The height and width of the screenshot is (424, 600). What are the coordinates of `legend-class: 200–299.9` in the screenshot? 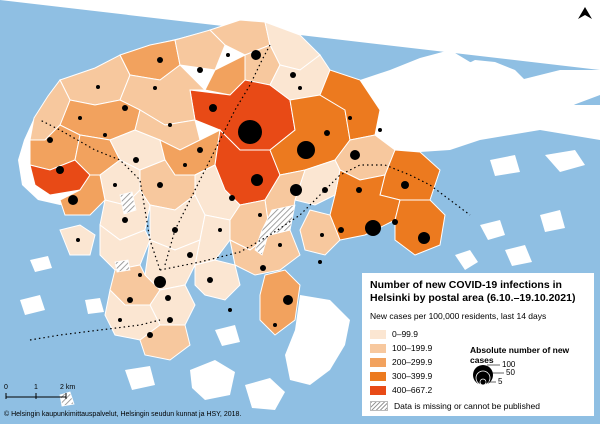 It's located at (478, 362).